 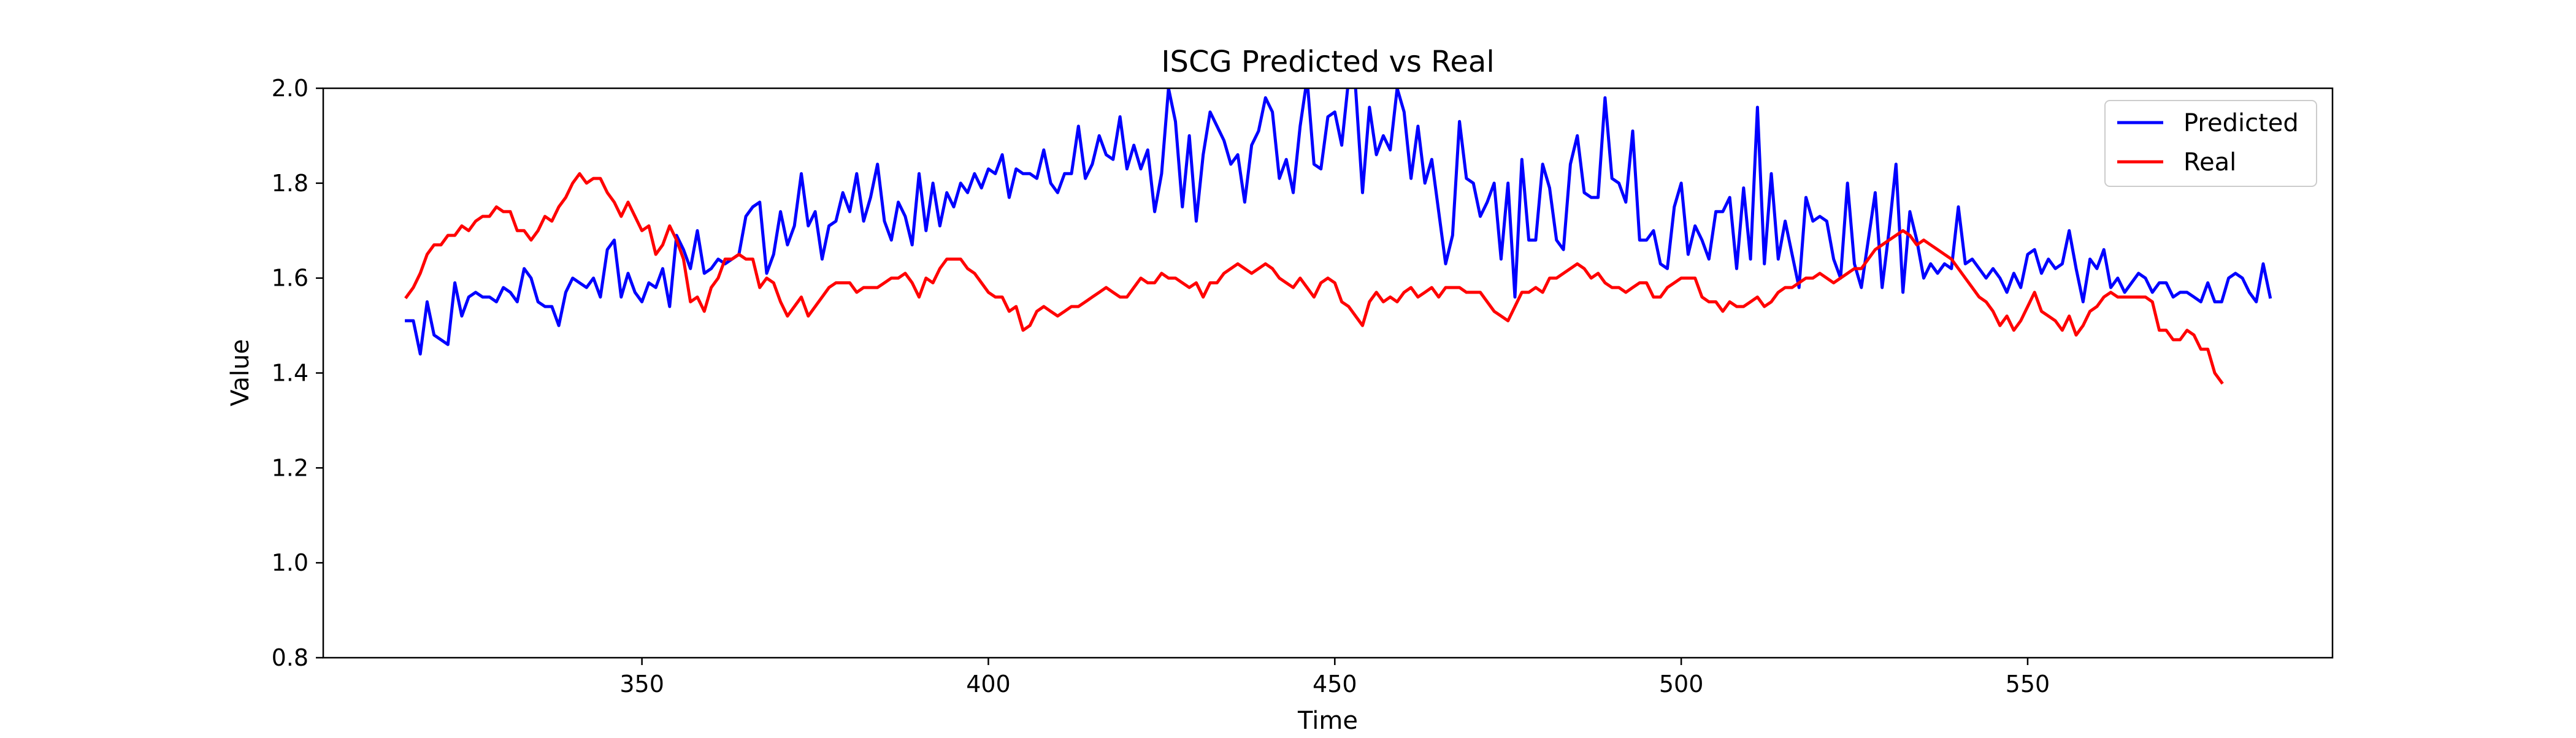 I want to click on y-tick-label: 0.8, so click(x=290, y=657).